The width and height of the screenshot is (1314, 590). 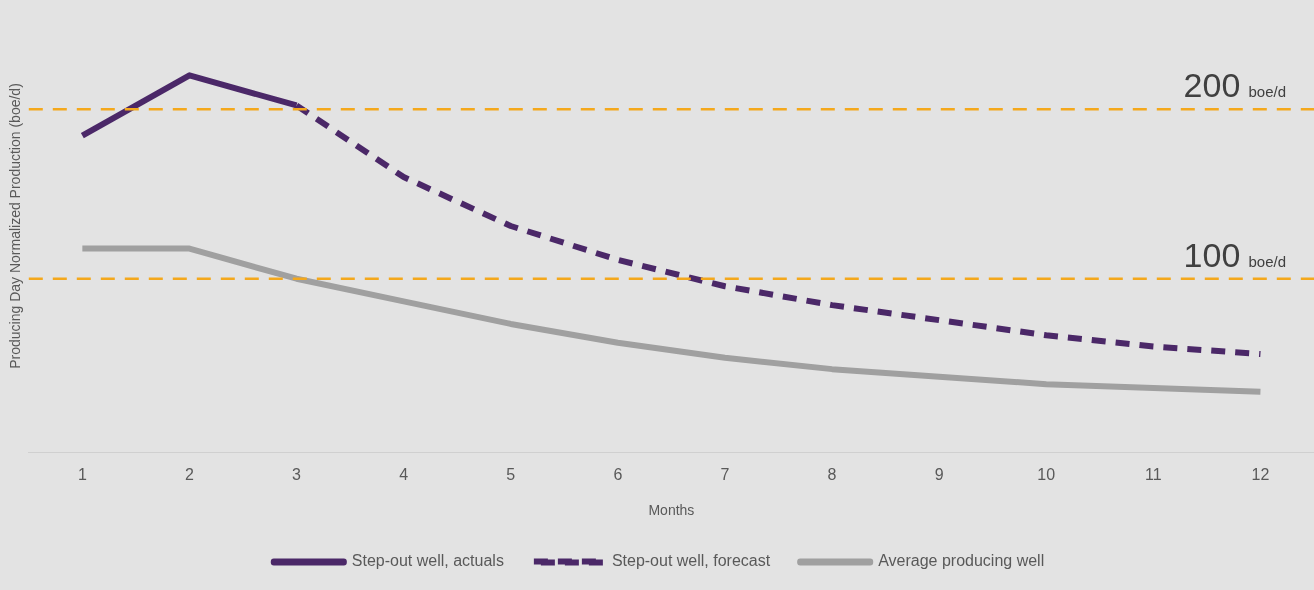 What do you see at coordinates (15, 226) in the screenshot?
I see `y-axis-title: Producing Day Normalized Production (boe/d)` at bounding box center [15, 226].